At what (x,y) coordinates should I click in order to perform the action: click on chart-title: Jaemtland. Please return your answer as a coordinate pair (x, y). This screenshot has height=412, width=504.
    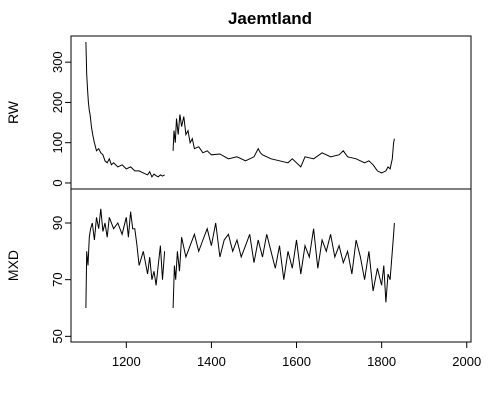
    Looking at the image, I should click on (270, 18).